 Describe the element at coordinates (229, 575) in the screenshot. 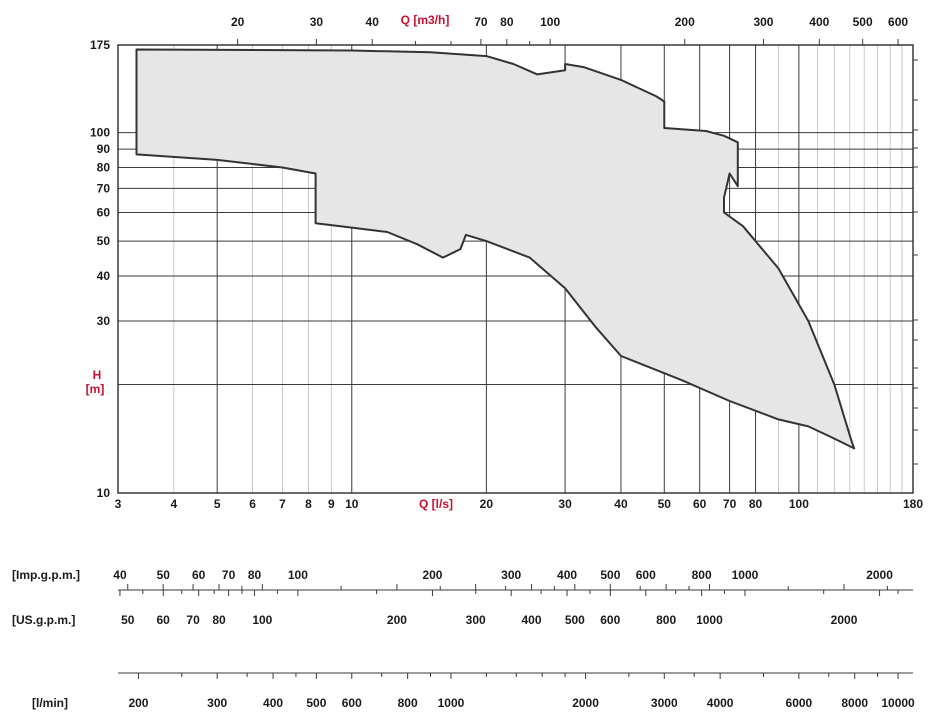

I see `imp-gpm-tick-label: 70` at that location.